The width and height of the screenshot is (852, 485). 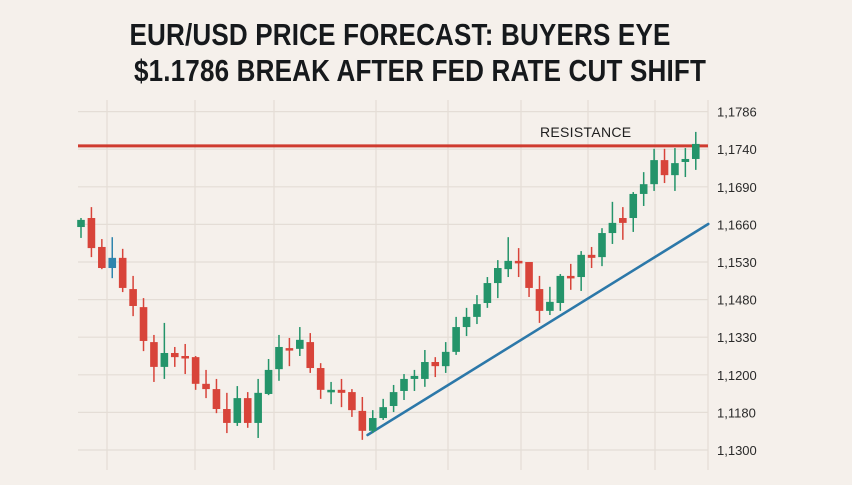 What do you see at coordinates (737, 187) in the screenshot?
I see `y-tick-label: 1,1690` at bounding box center [737, 187].